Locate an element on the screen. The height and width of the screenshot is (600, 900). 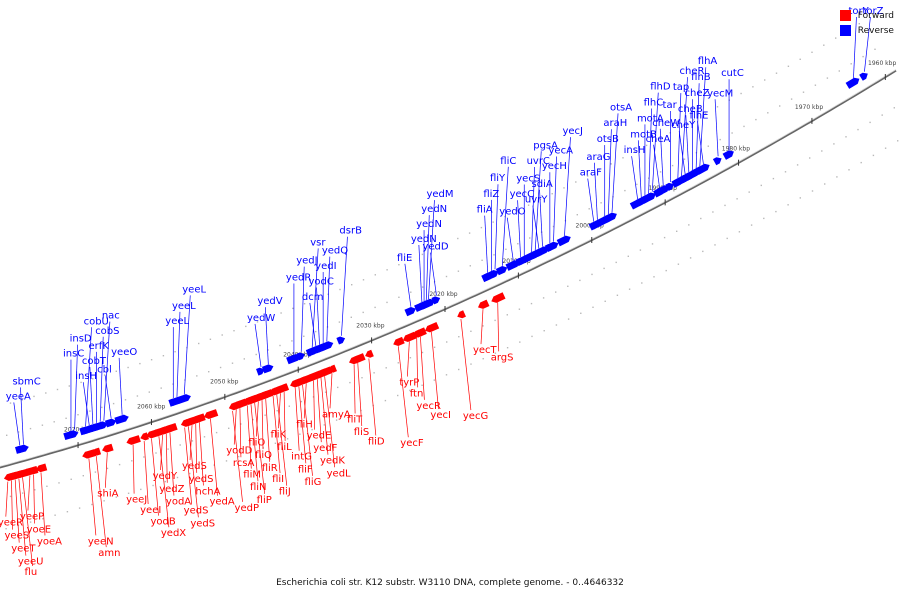
reverse-gene-label: yedI is located at coordinates (325, 266).